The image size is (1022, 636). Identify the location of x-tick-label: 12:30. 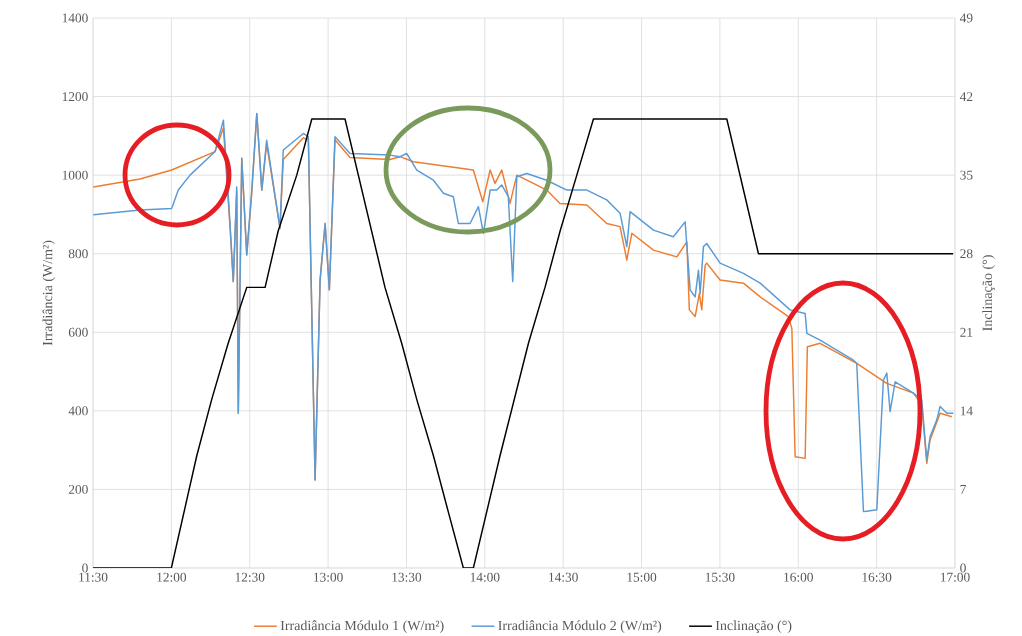
(250, 577).